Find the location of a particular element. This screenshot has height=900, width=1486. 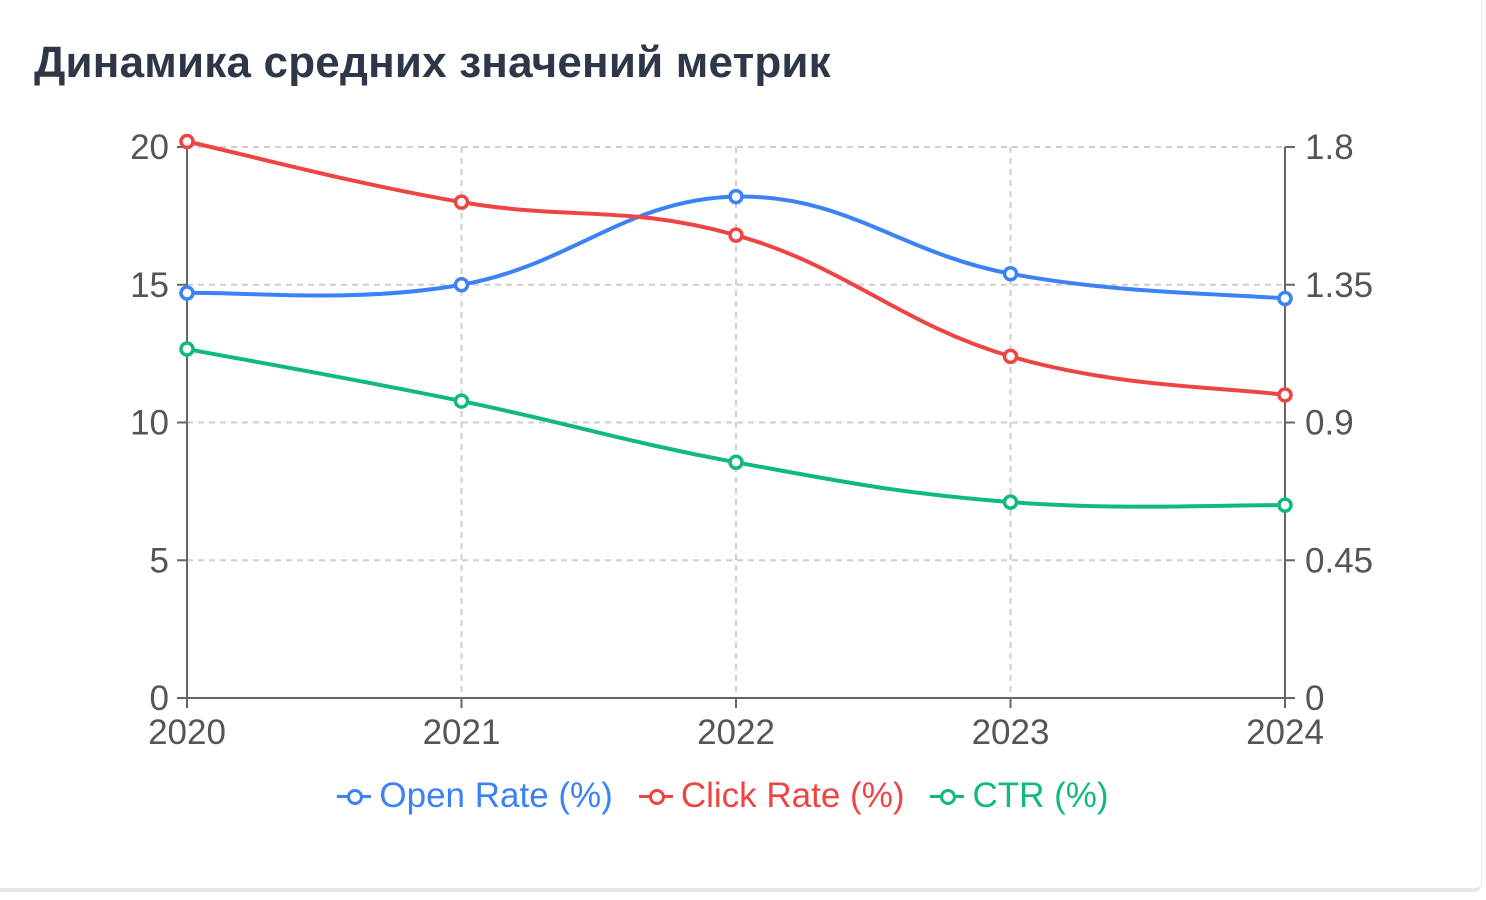

legend-item: CTR (%) is located at coordinates (1019, 796).